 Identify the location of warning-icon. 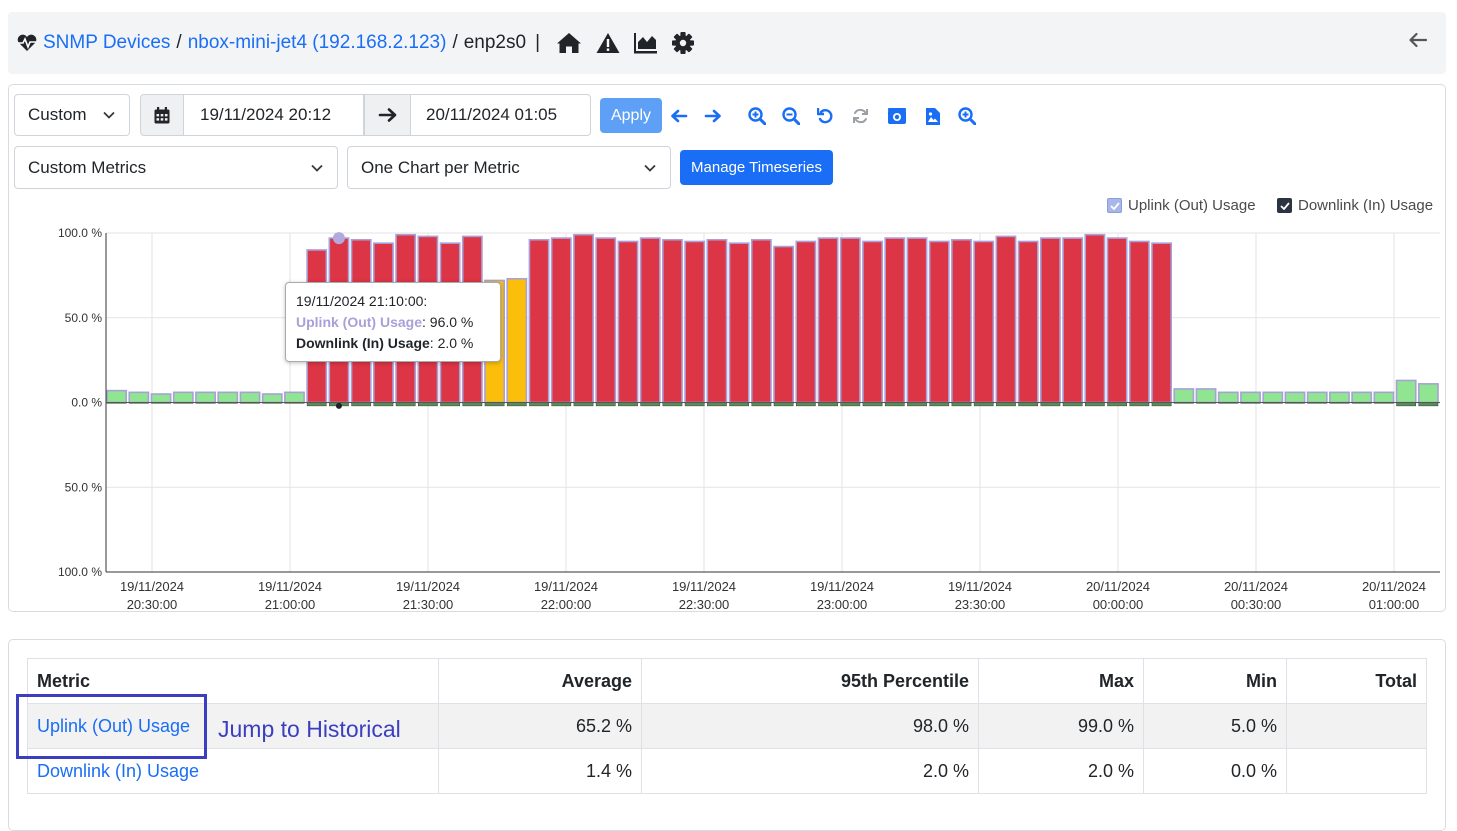
(608, 43).